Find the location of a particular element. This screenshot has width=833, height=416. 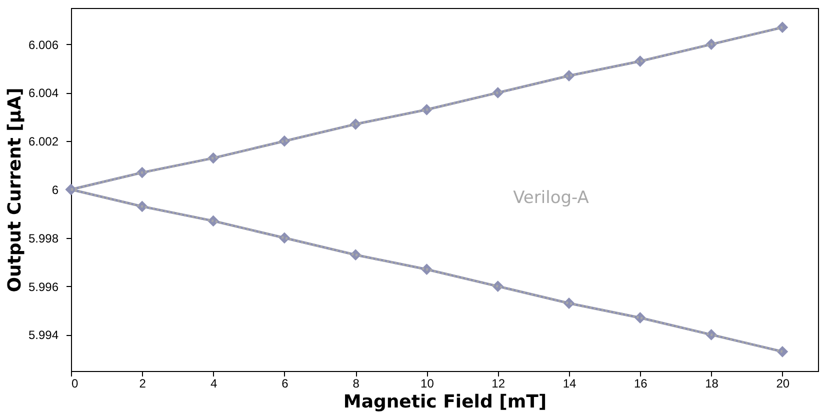

x-tick-label: 2 is located at coordinates (142, 383).